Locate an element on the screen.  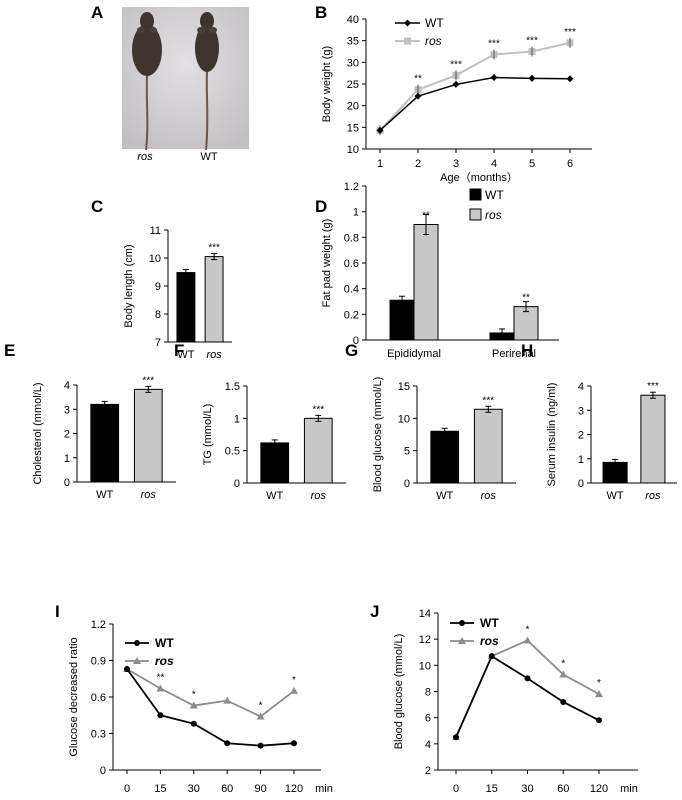
panel-f-bar-wt is located at coordinates (275, 463).